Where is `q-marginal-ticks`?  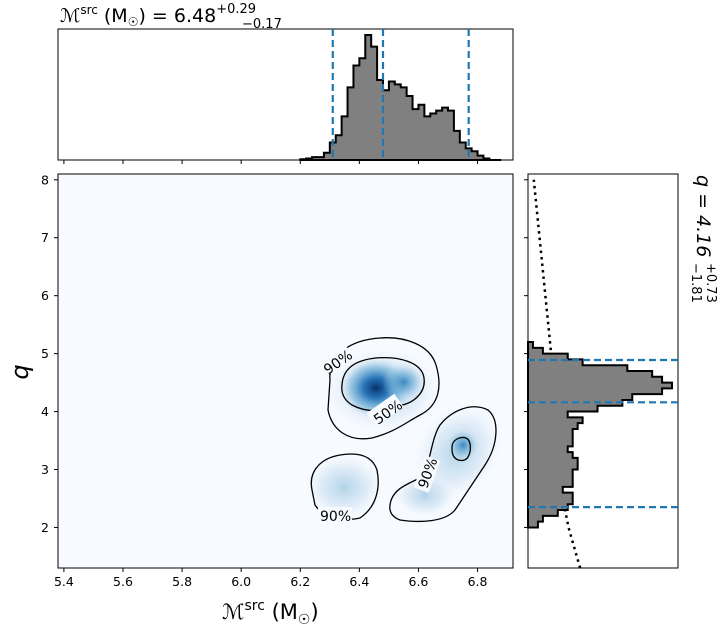
q-marginal-ticks is located at coordinates (526, 353).